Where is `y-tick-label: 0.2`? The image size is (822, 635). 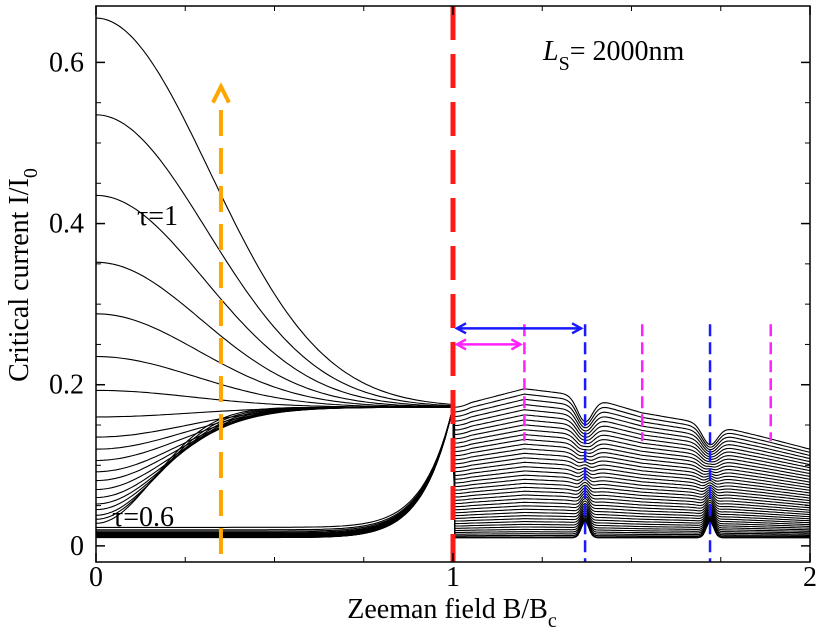
y-tick-label: 0.2 is located at coordinates (66, 385).